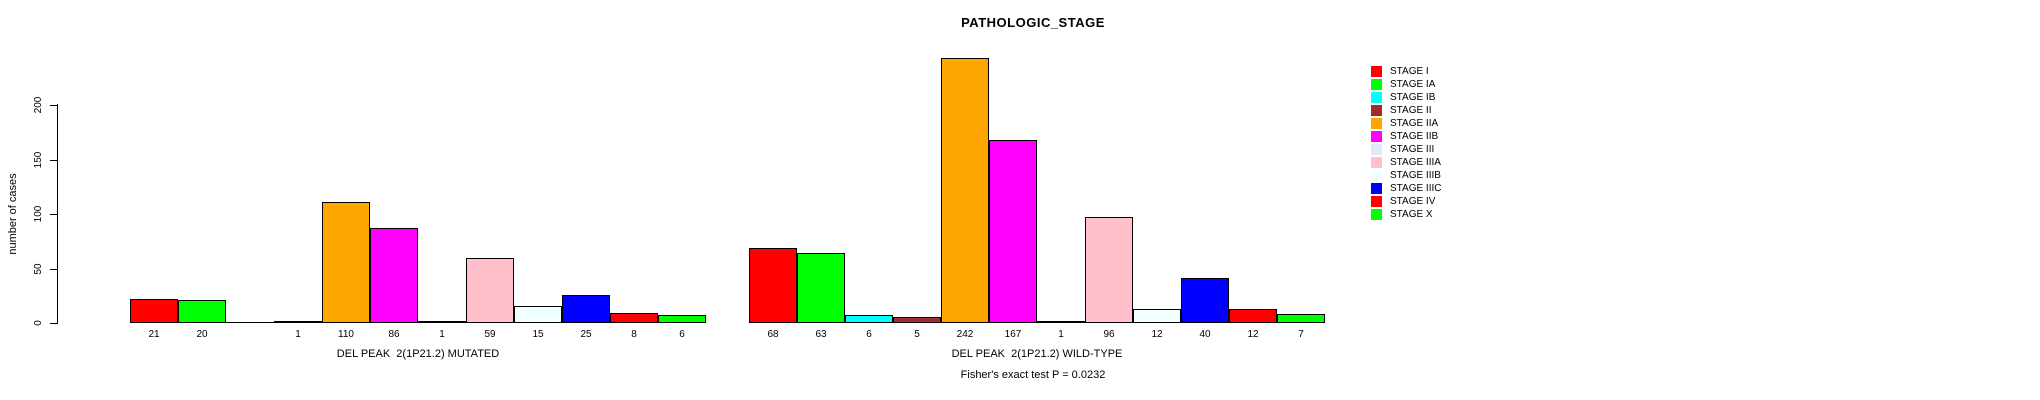  What do you see at coordinates (586, 334) in the screenshot?
I see `bar-value-label: 25` at bounding box center [586, 334].